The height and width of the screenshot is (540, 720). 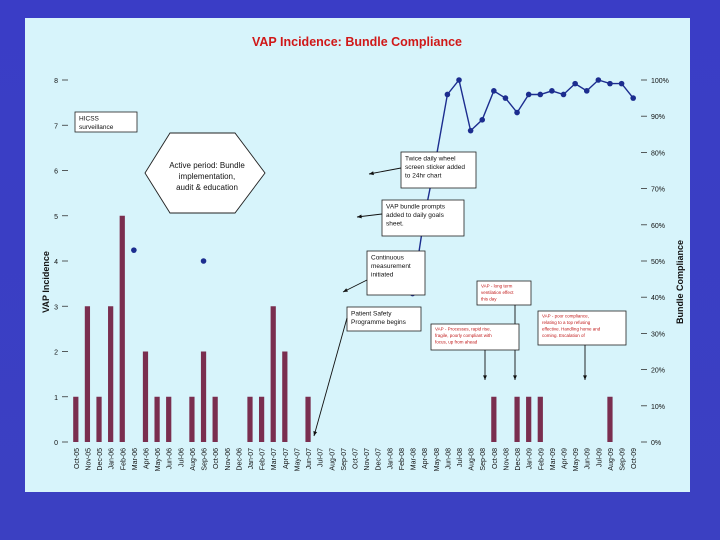 What do you see at coordinates (566, 322) in the screenshot?
I see `vap-poor-compliance-text: relating to a top refusing` at bounding box center [566, 322].